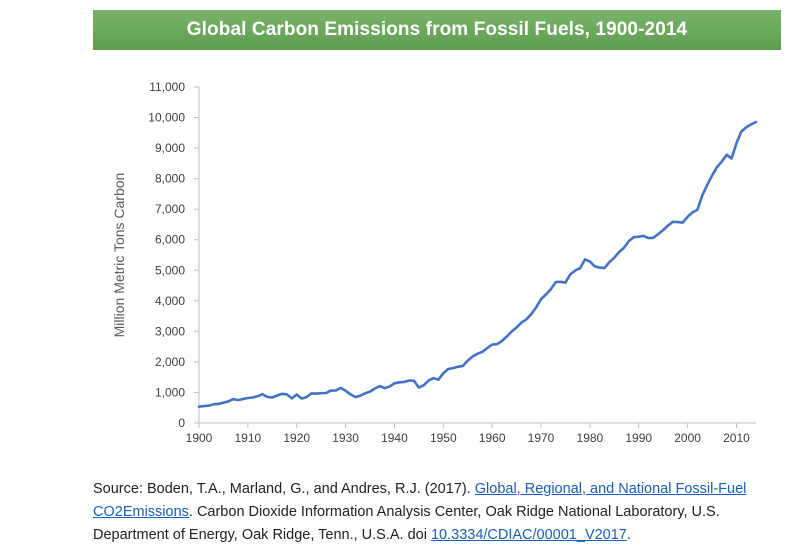 The width and height of the screenshot is (800, 550). I want to click on x-tick-label: 1980, so click(590, 438).